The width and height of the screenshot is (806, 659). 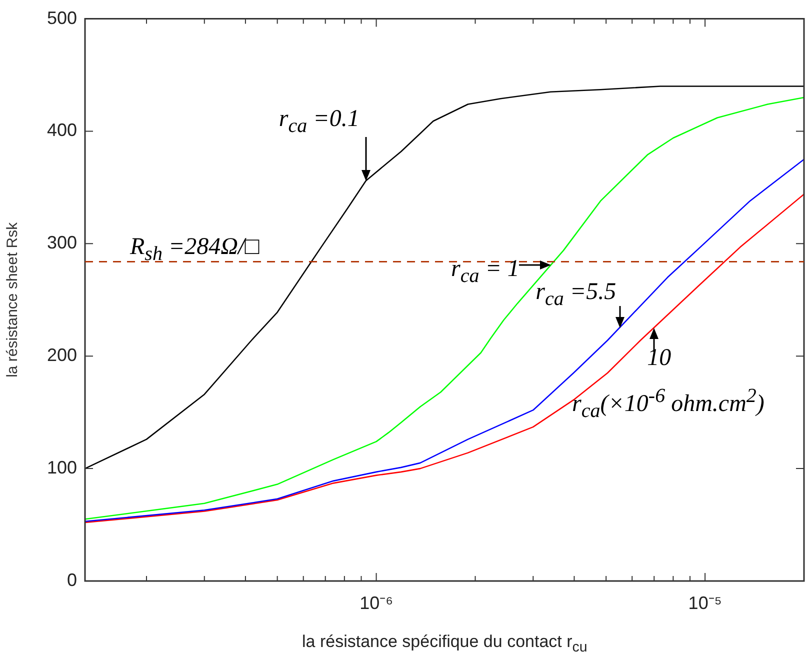 I want to click on x-tick-label: 10⁻⁵, so click(x=705, y=602).